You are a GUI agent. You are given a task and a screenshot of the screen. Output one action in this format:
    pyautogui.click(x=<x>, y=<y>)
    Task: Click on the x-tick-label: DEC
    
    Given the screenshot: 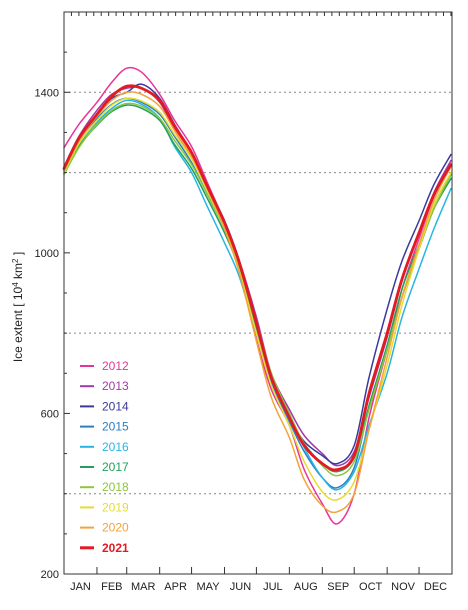 What is the action you would take?
    pyautogui.click(x=435, y=587)
    